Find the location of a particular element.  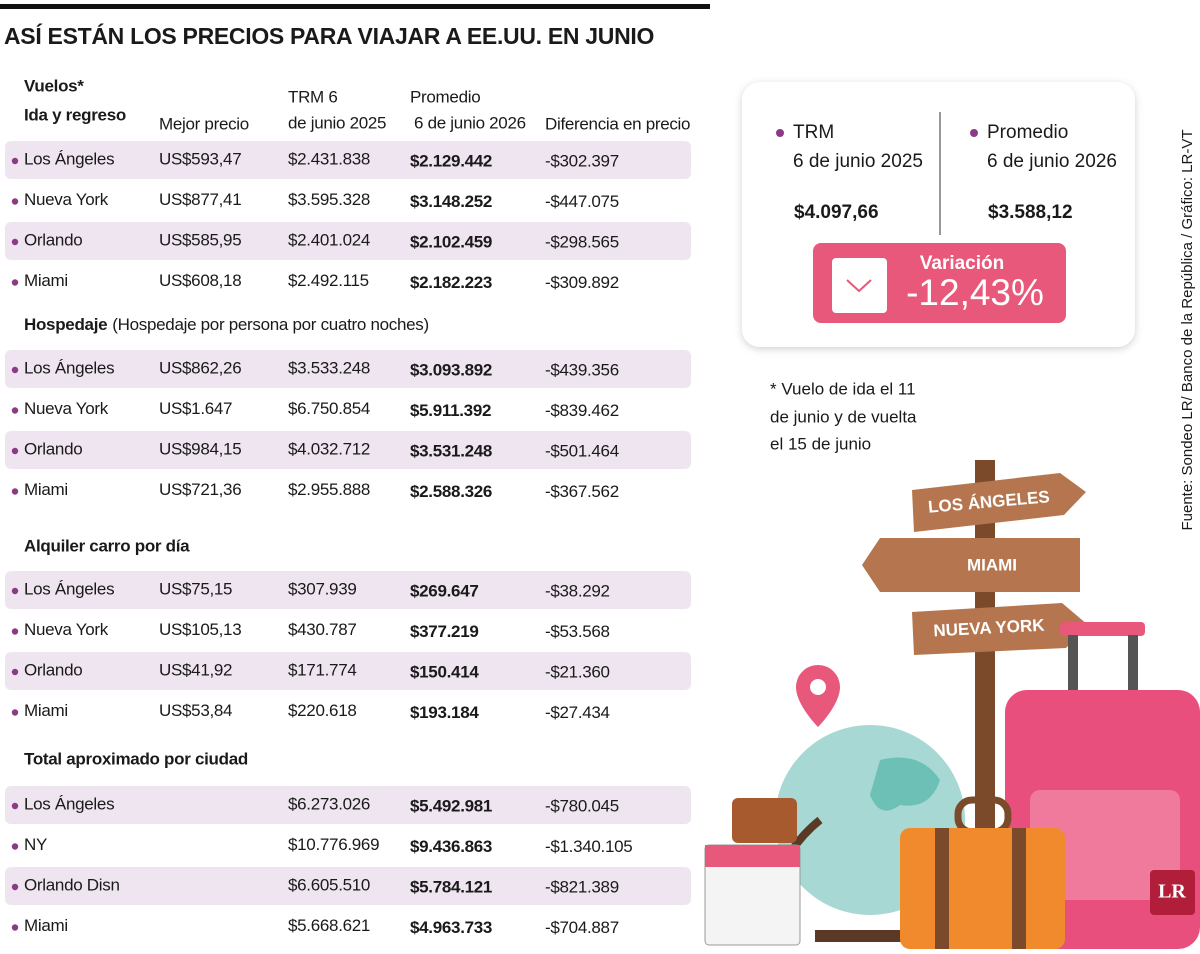

logo-text: LR is located at coordinates (1172, 892).